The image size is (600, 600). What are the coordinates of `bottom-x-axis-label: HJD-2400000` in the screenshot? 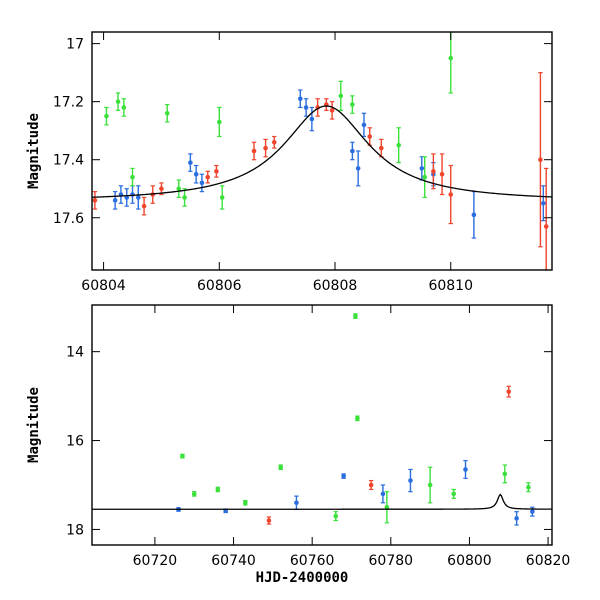 It's located at (302, 578).